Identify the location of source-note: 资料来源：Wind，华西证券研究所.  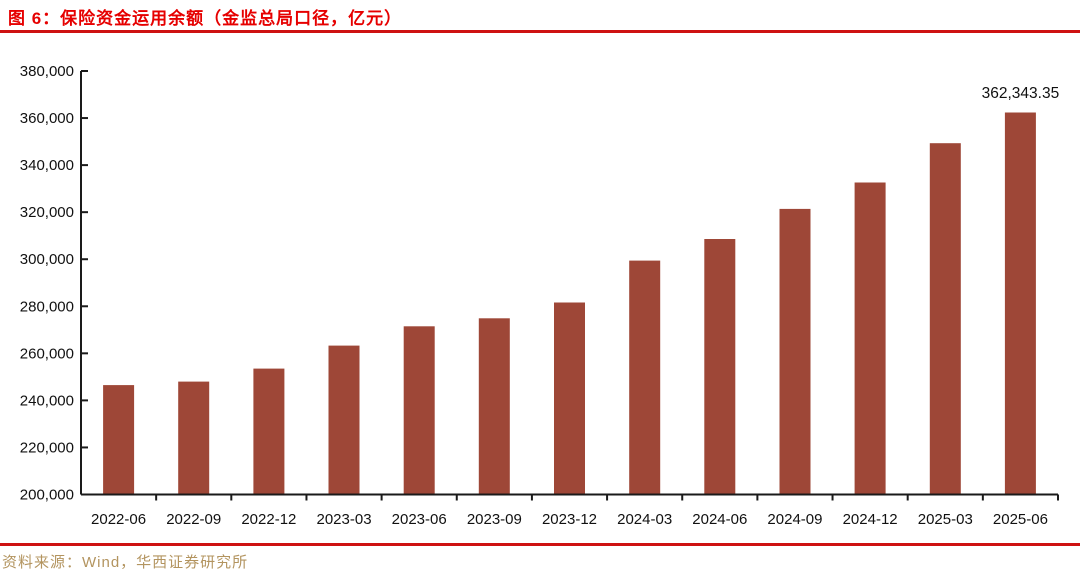
(125, 562).